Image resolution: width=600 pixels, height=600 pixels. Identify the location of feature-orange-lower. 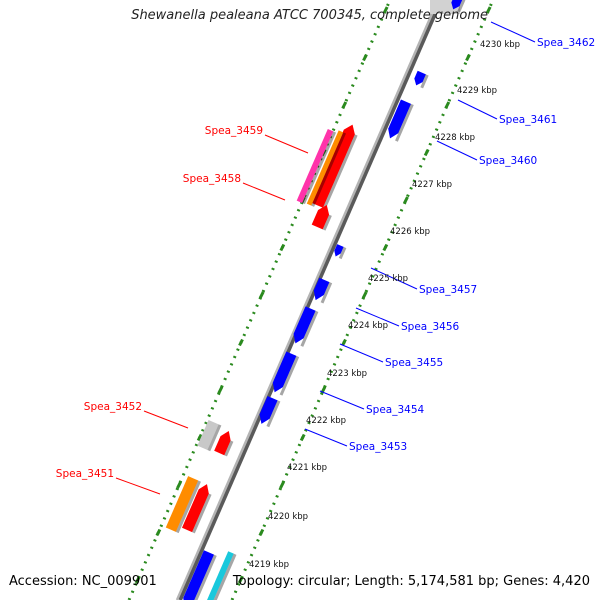
(183, 505).